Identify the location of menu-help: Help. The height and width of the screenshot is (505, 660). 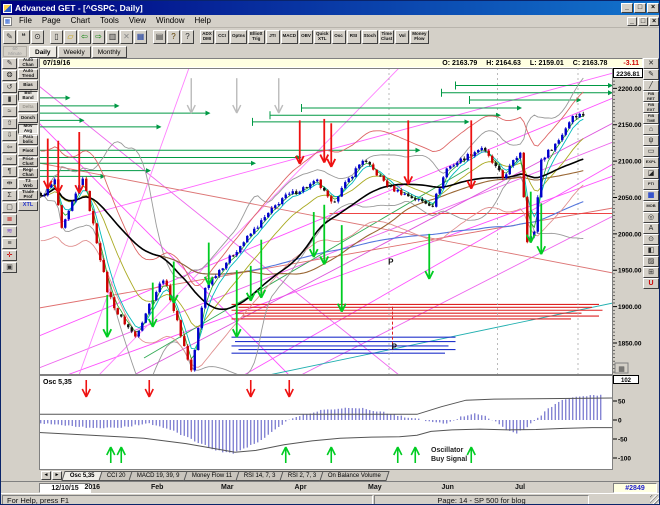
(202, 20).